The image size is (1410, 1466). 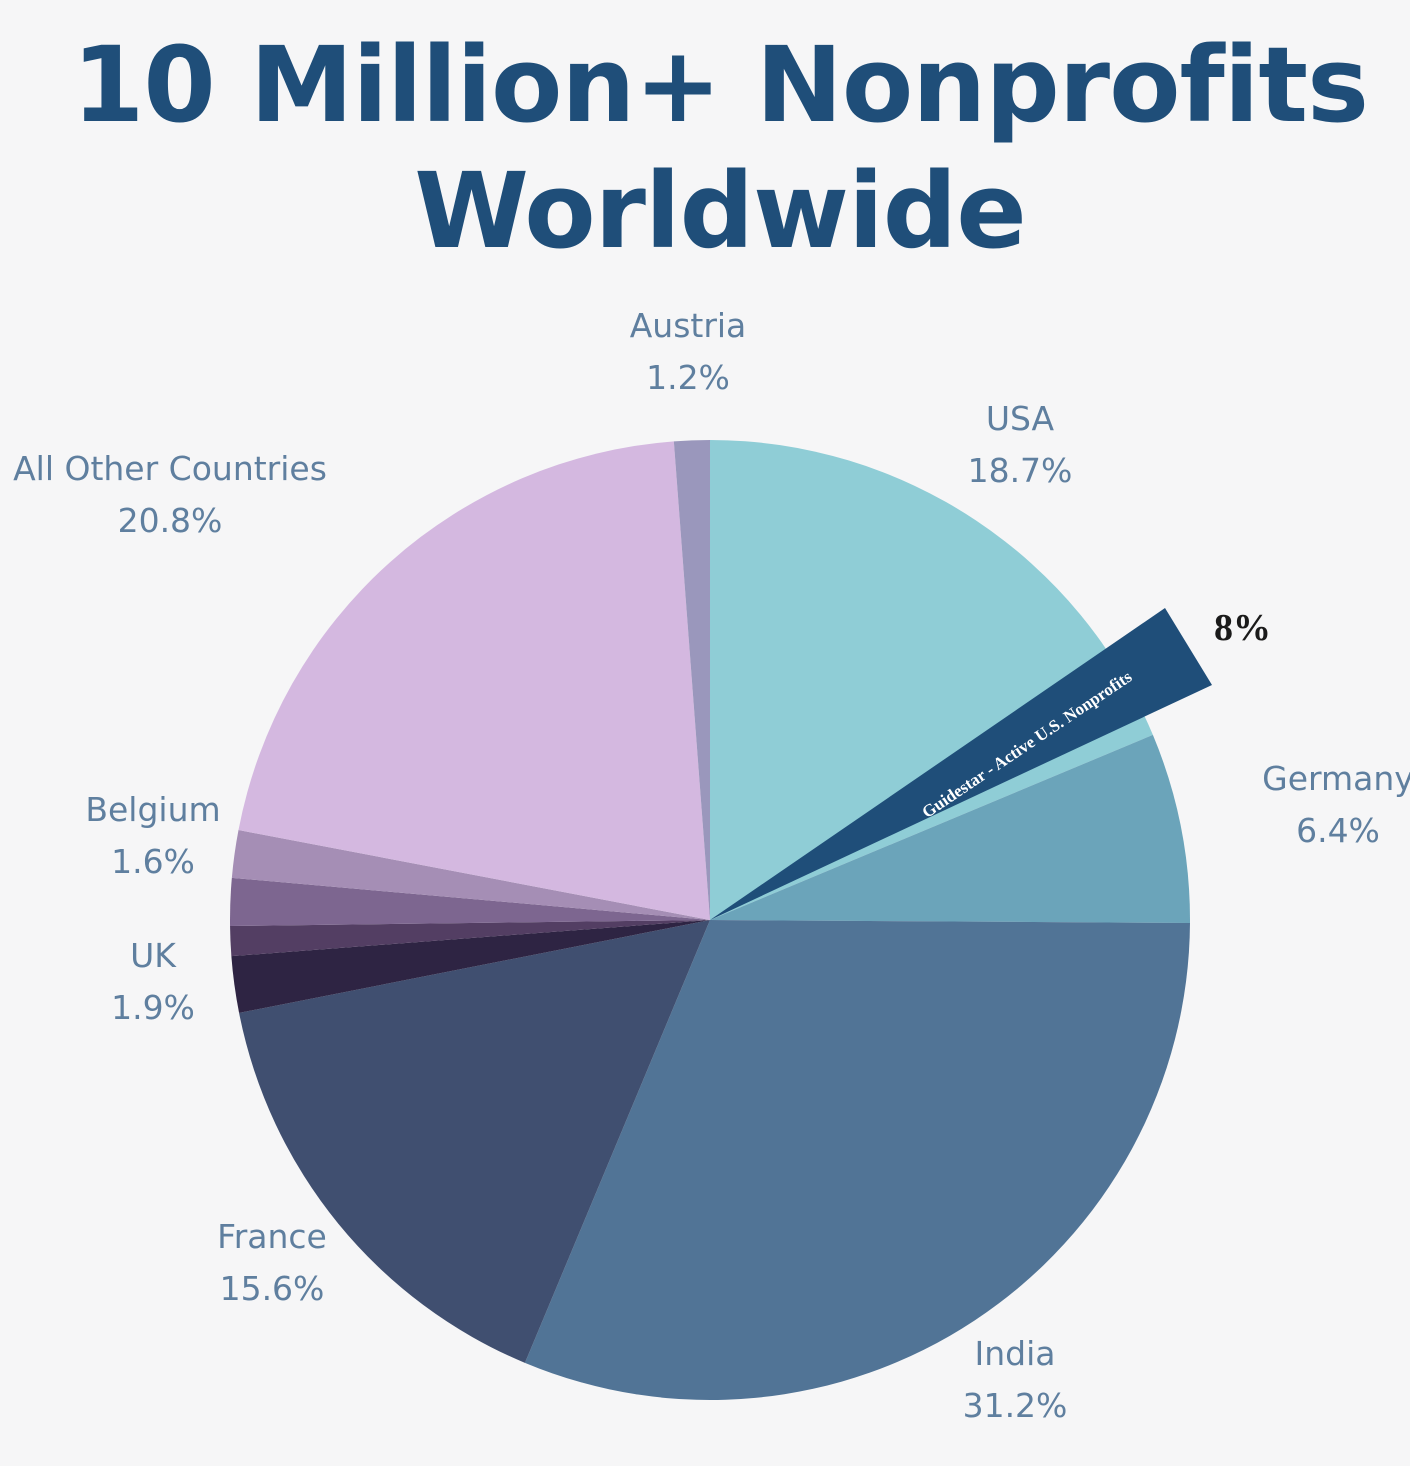 I want to click on pie-slice-all-other-countries, so click(x=474, y=680).